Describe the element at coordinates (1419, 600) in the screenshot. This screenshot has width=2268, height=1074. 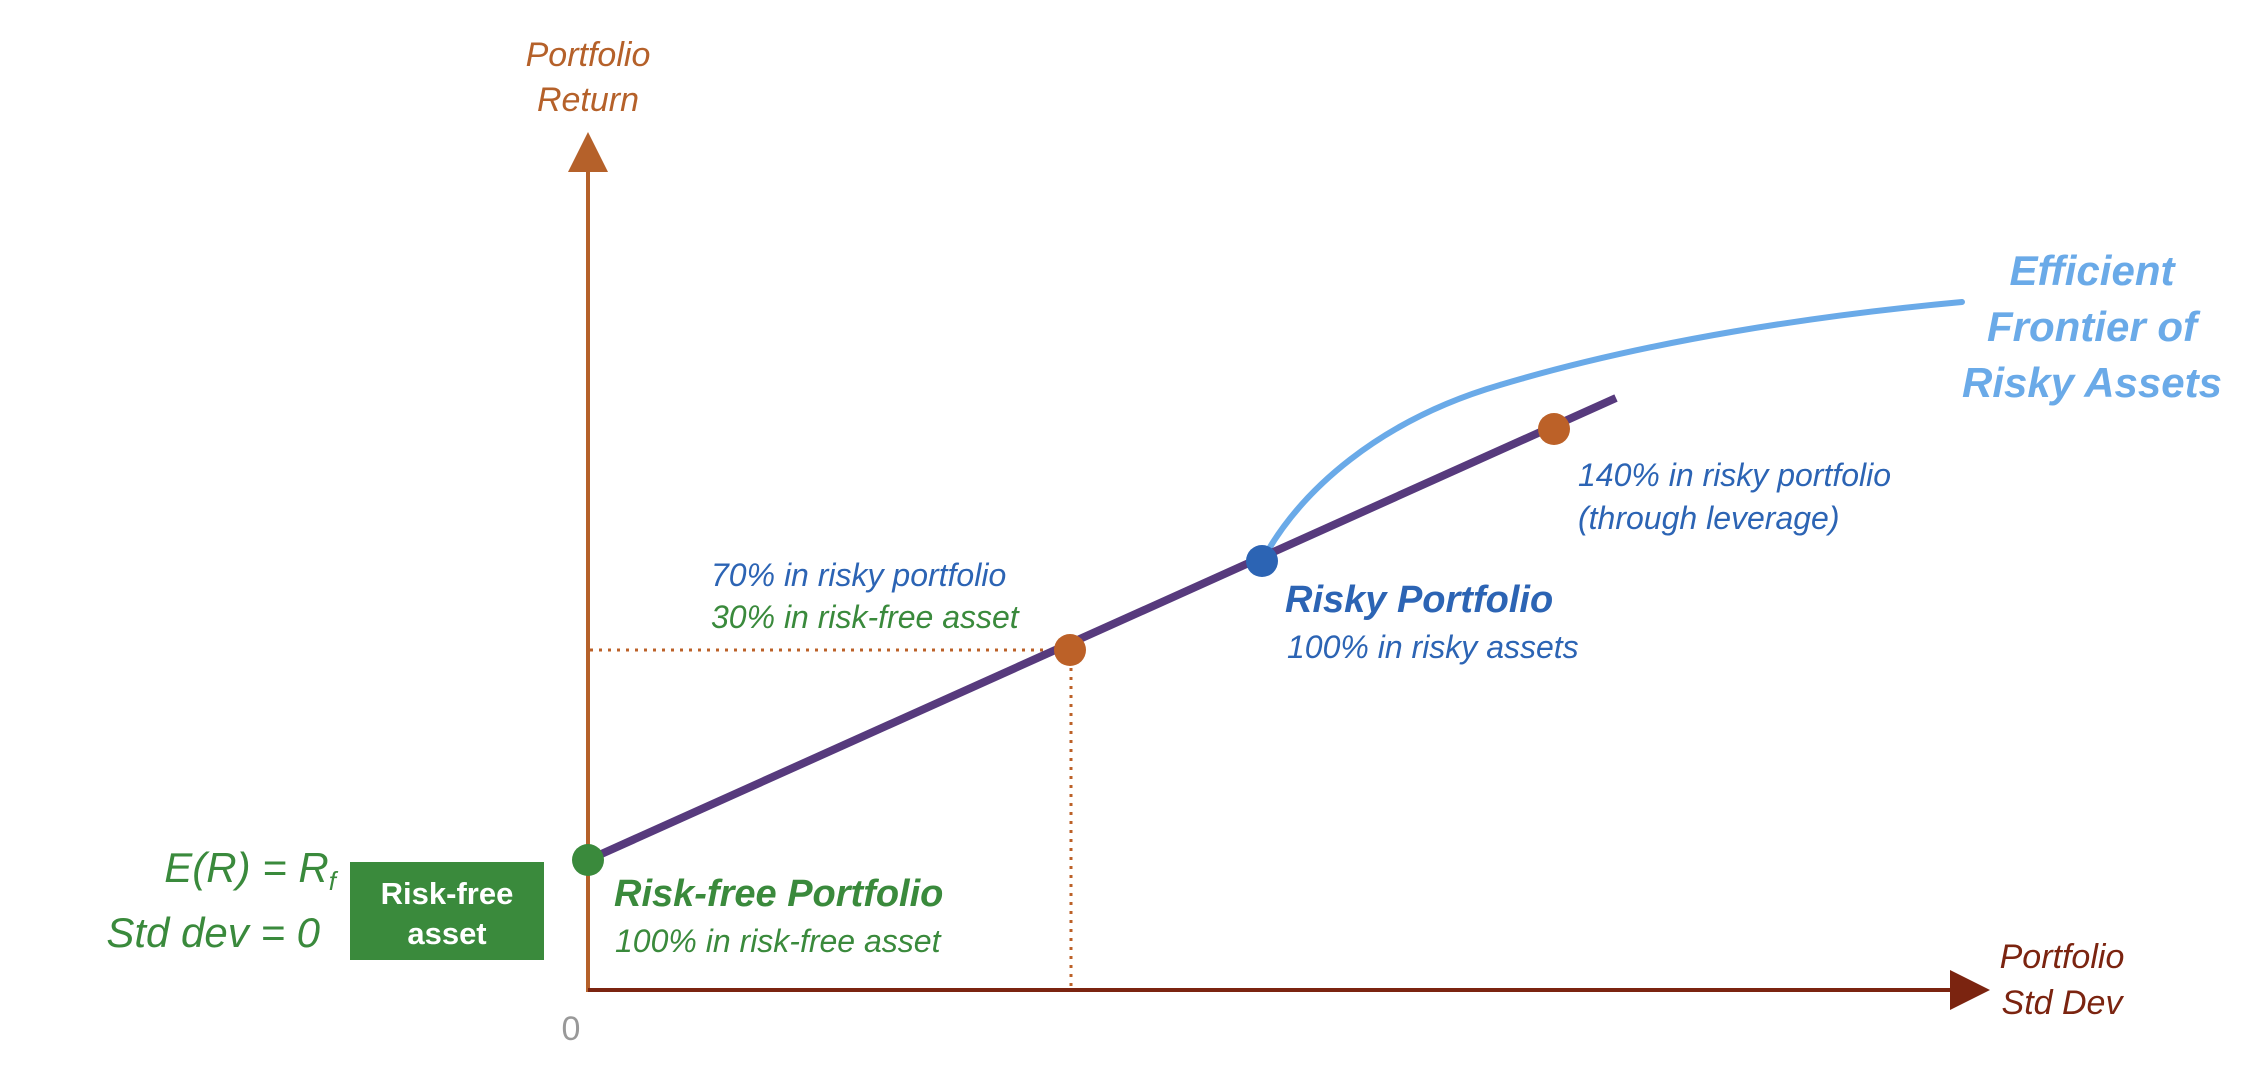
I see `risky-portfolio-title: Risky Portfolio` at that location.